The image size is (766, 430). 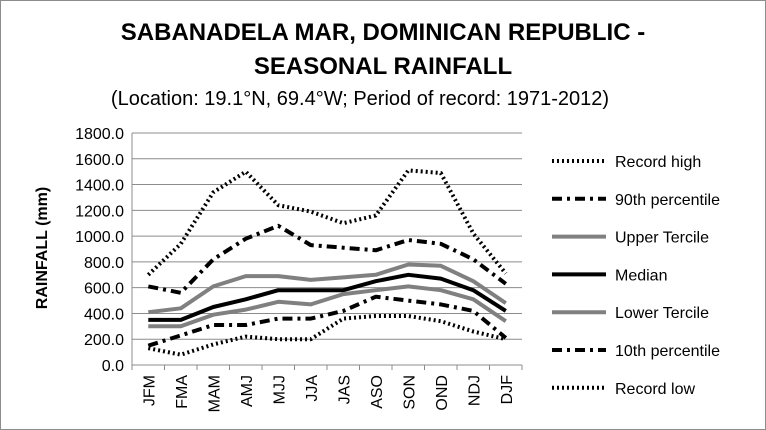 I want to click on x-tick-label: JJA, so click(x=312, y=388).